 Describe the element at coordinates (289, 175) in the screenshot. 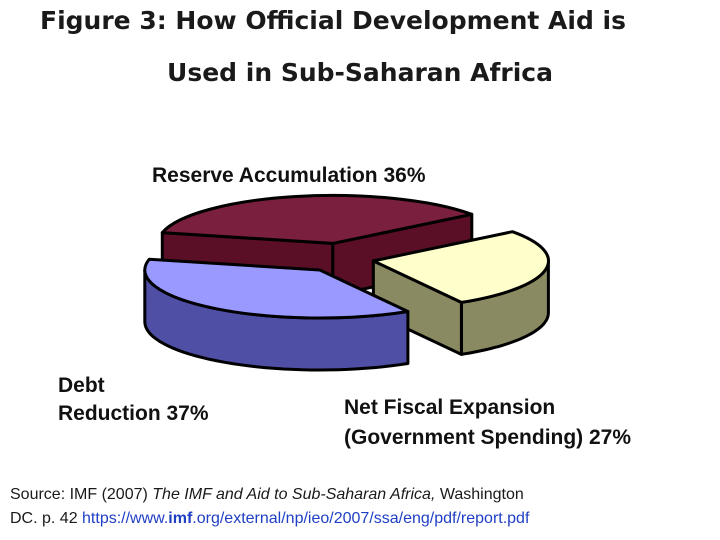

I see `label-reserve-accumulation: Reserve Accumulation 36%` at that location.